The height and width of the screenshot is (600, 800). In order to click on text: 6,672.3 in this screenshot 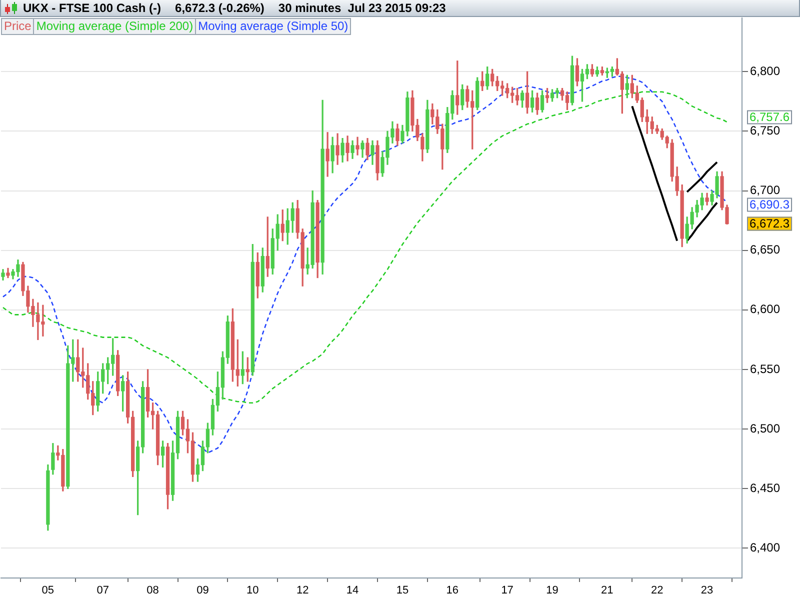, I will do `click(770, 223)`.